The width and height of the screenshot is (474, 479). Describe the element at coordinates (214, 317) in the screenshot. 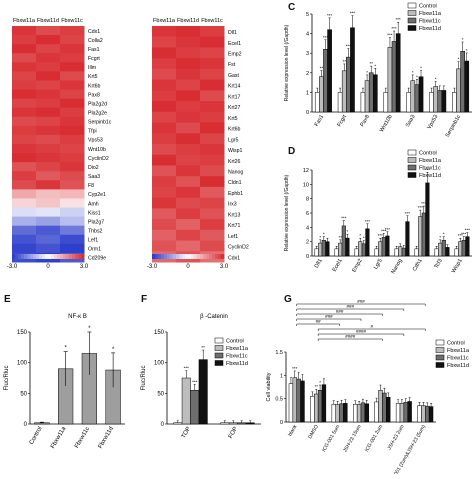

I see `chart-title: β -Catenin` at that location.